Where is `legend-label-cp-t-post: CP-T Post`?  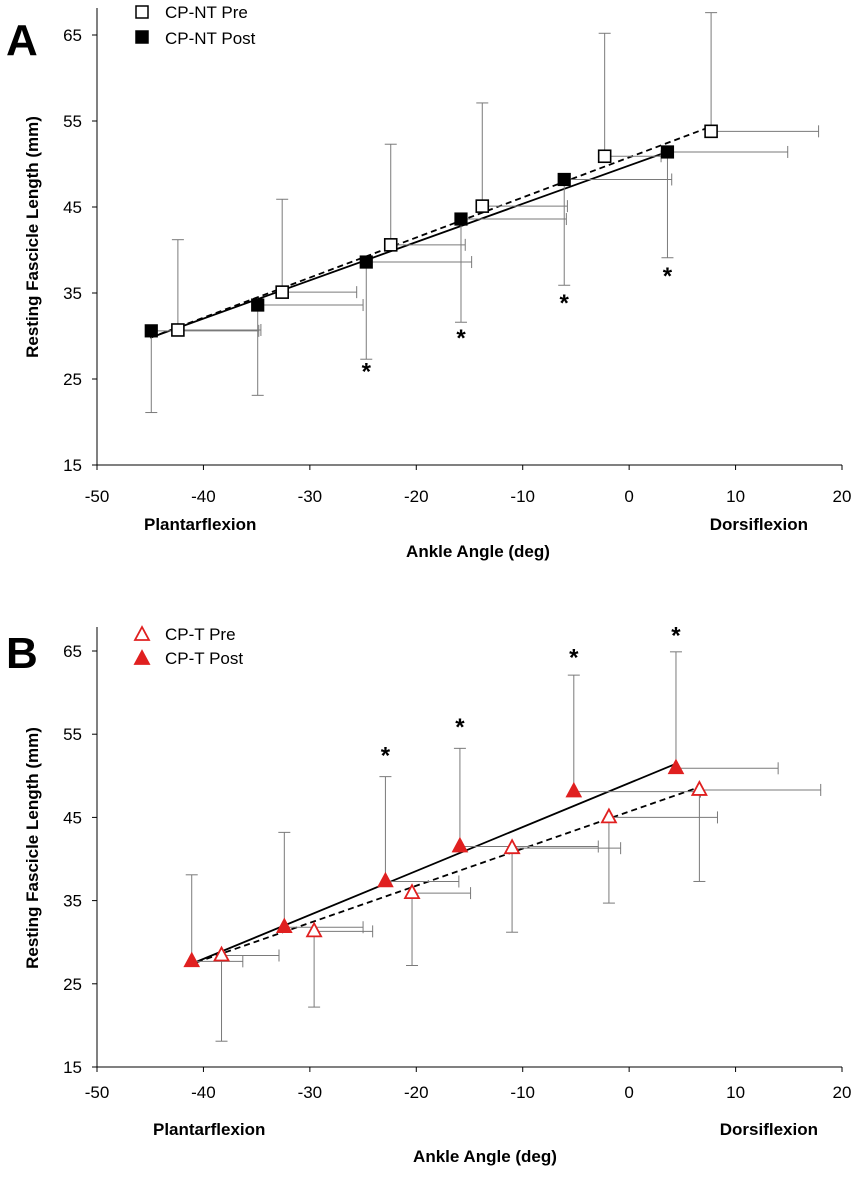 legend-label-cp-t-post: CP-T Post is located at coordinates (204, 658).